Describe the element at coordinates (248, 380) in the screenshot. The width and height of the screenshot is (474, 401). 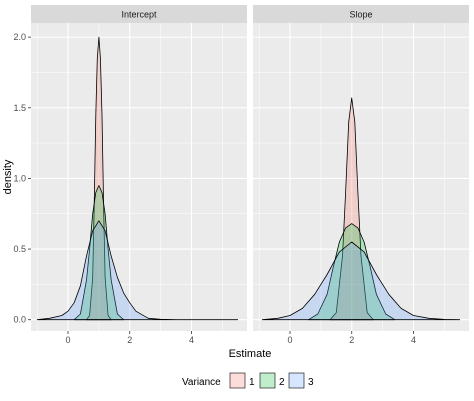
I see `legend: Variance 1 2 3` at that location.